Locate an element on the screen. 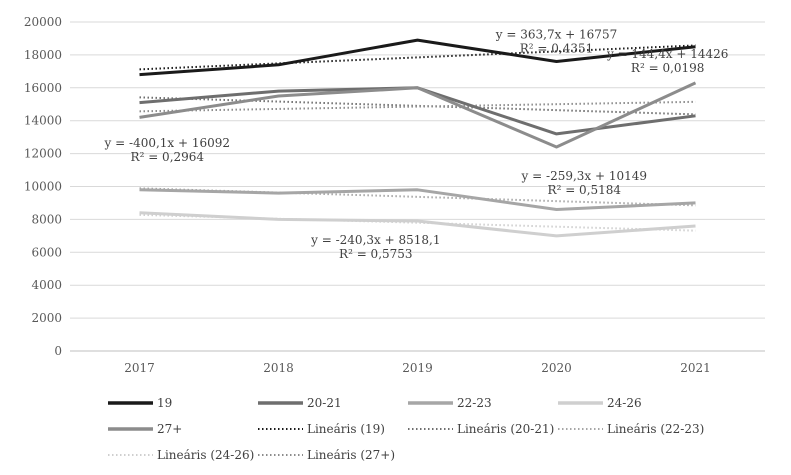  r-squared-label: R² = 0,4351 is located at coordinates (557, 48).